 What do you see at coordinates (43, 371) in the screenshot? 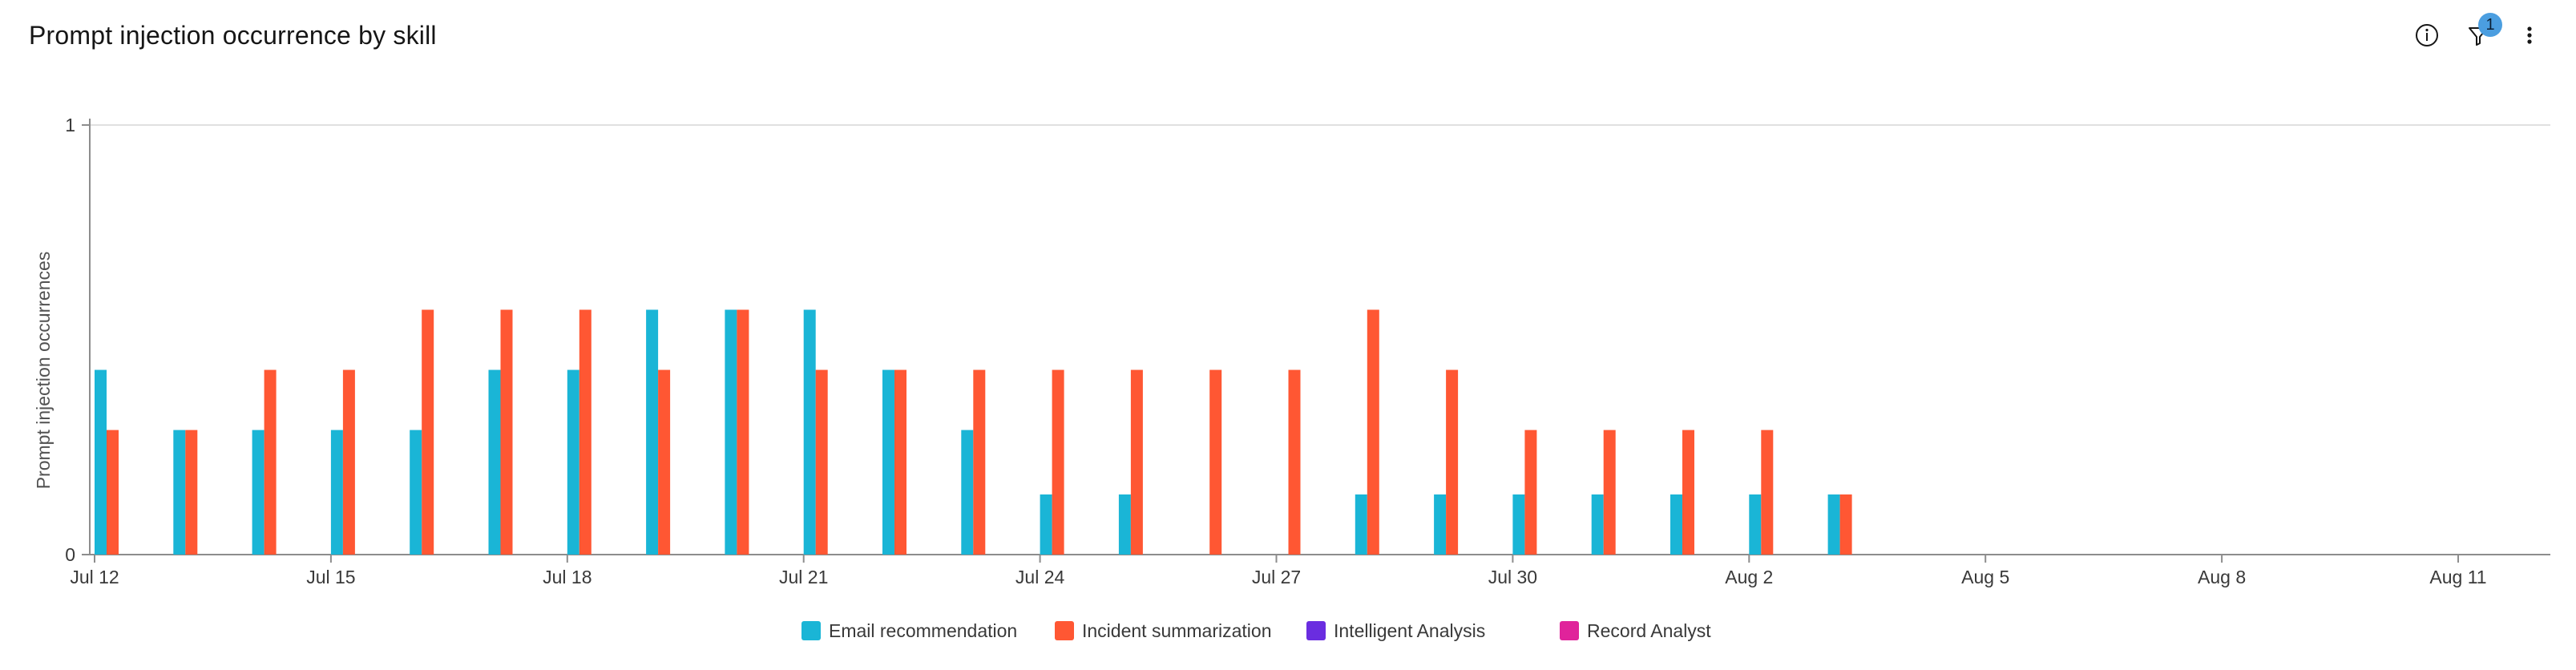
I see `y-axis-label: Prompt injection occurrences` at bounding box center [43, 371].